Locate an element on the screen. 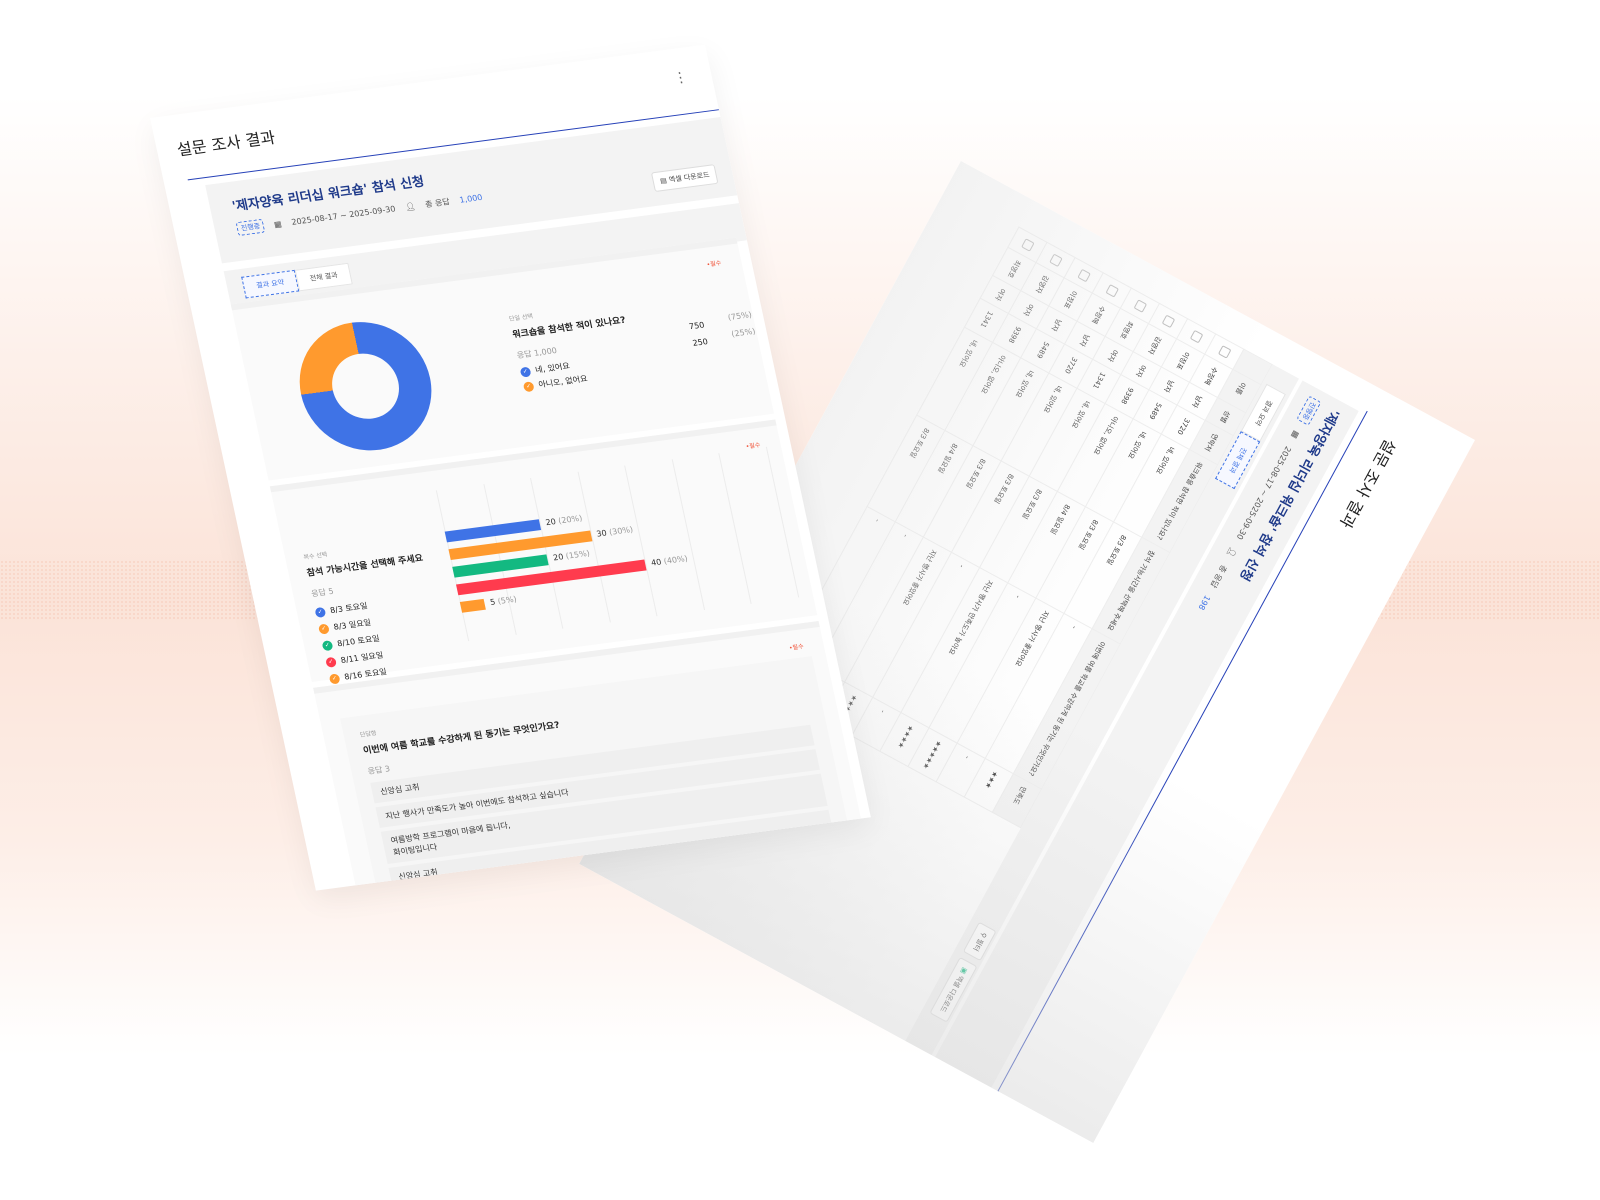  bar-percent: (15%) is located at coordinates (577, 554).